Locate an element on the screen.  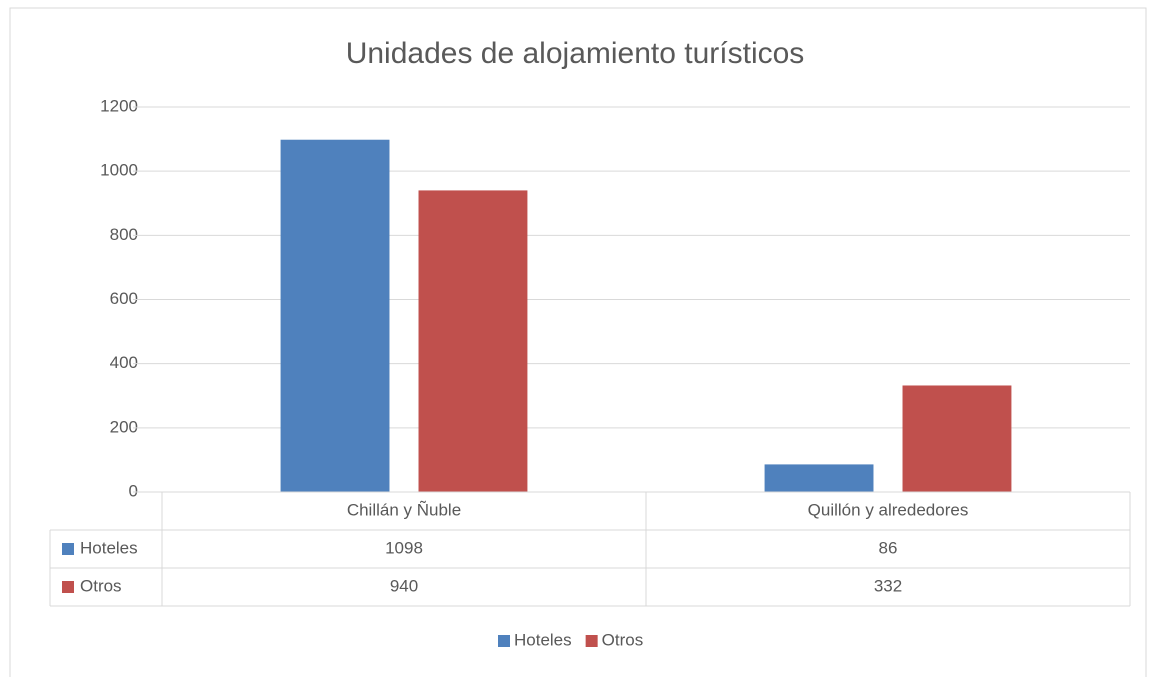
table-value: 86 is located at coordinates (888, 547).